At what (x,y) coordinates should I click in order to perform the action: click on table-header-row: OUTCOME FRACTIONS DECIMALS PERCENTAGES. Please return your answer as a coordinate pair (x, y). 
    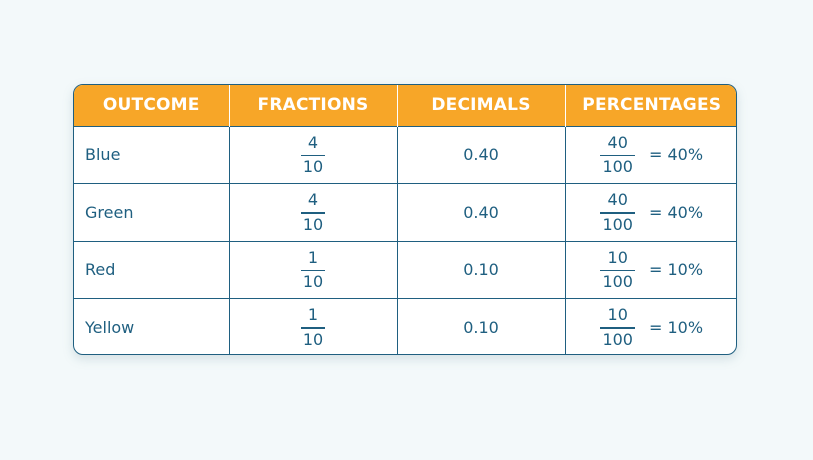
    Looking at the image, I should click on (405, 105).